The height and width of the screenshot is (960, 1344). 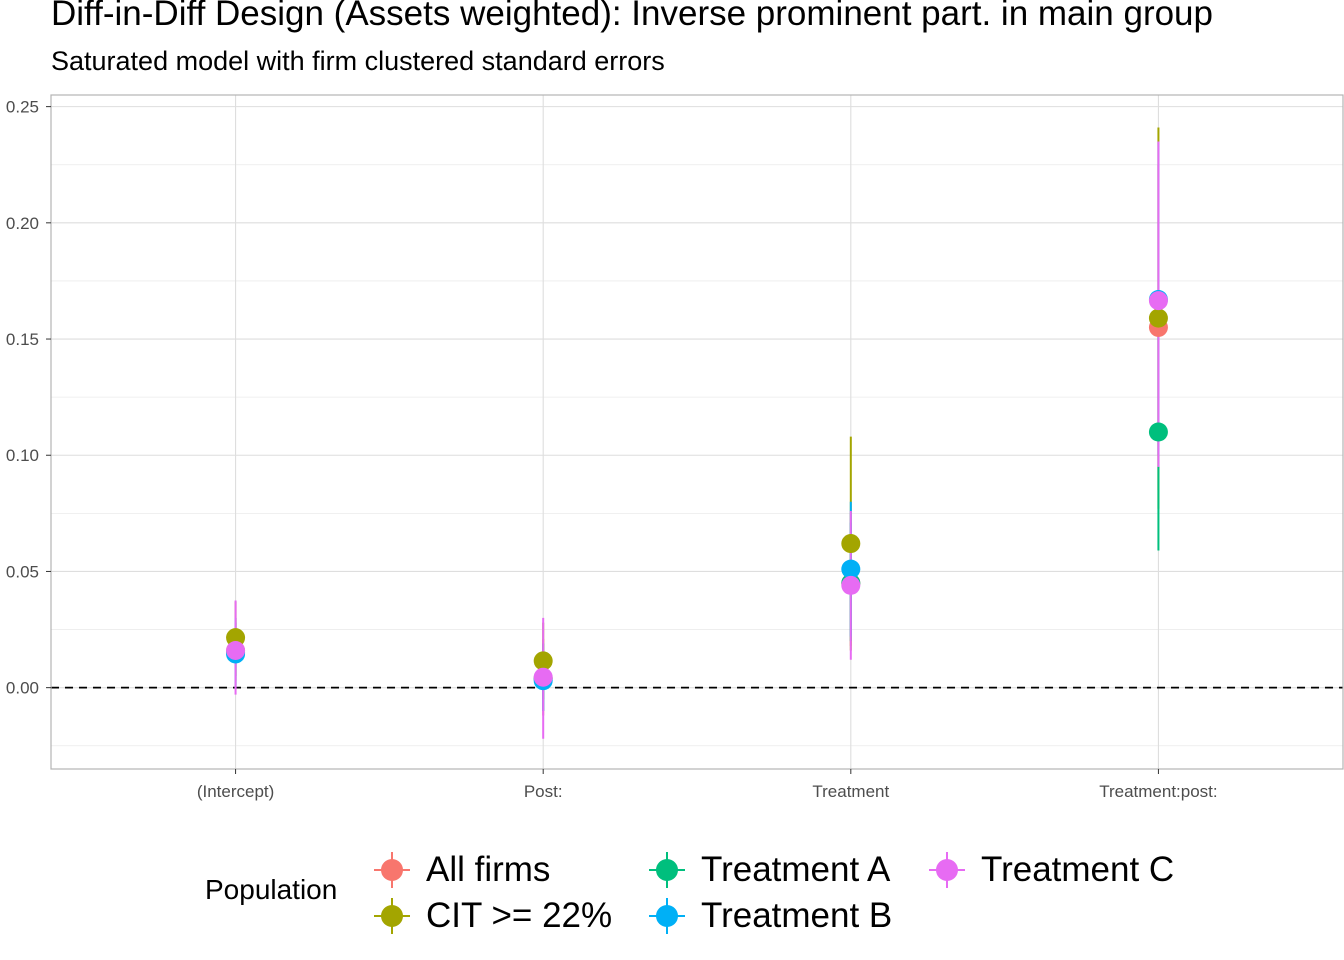 I want to click on x-tick-label: Treatment:post:, so click(x=1158, y=791).